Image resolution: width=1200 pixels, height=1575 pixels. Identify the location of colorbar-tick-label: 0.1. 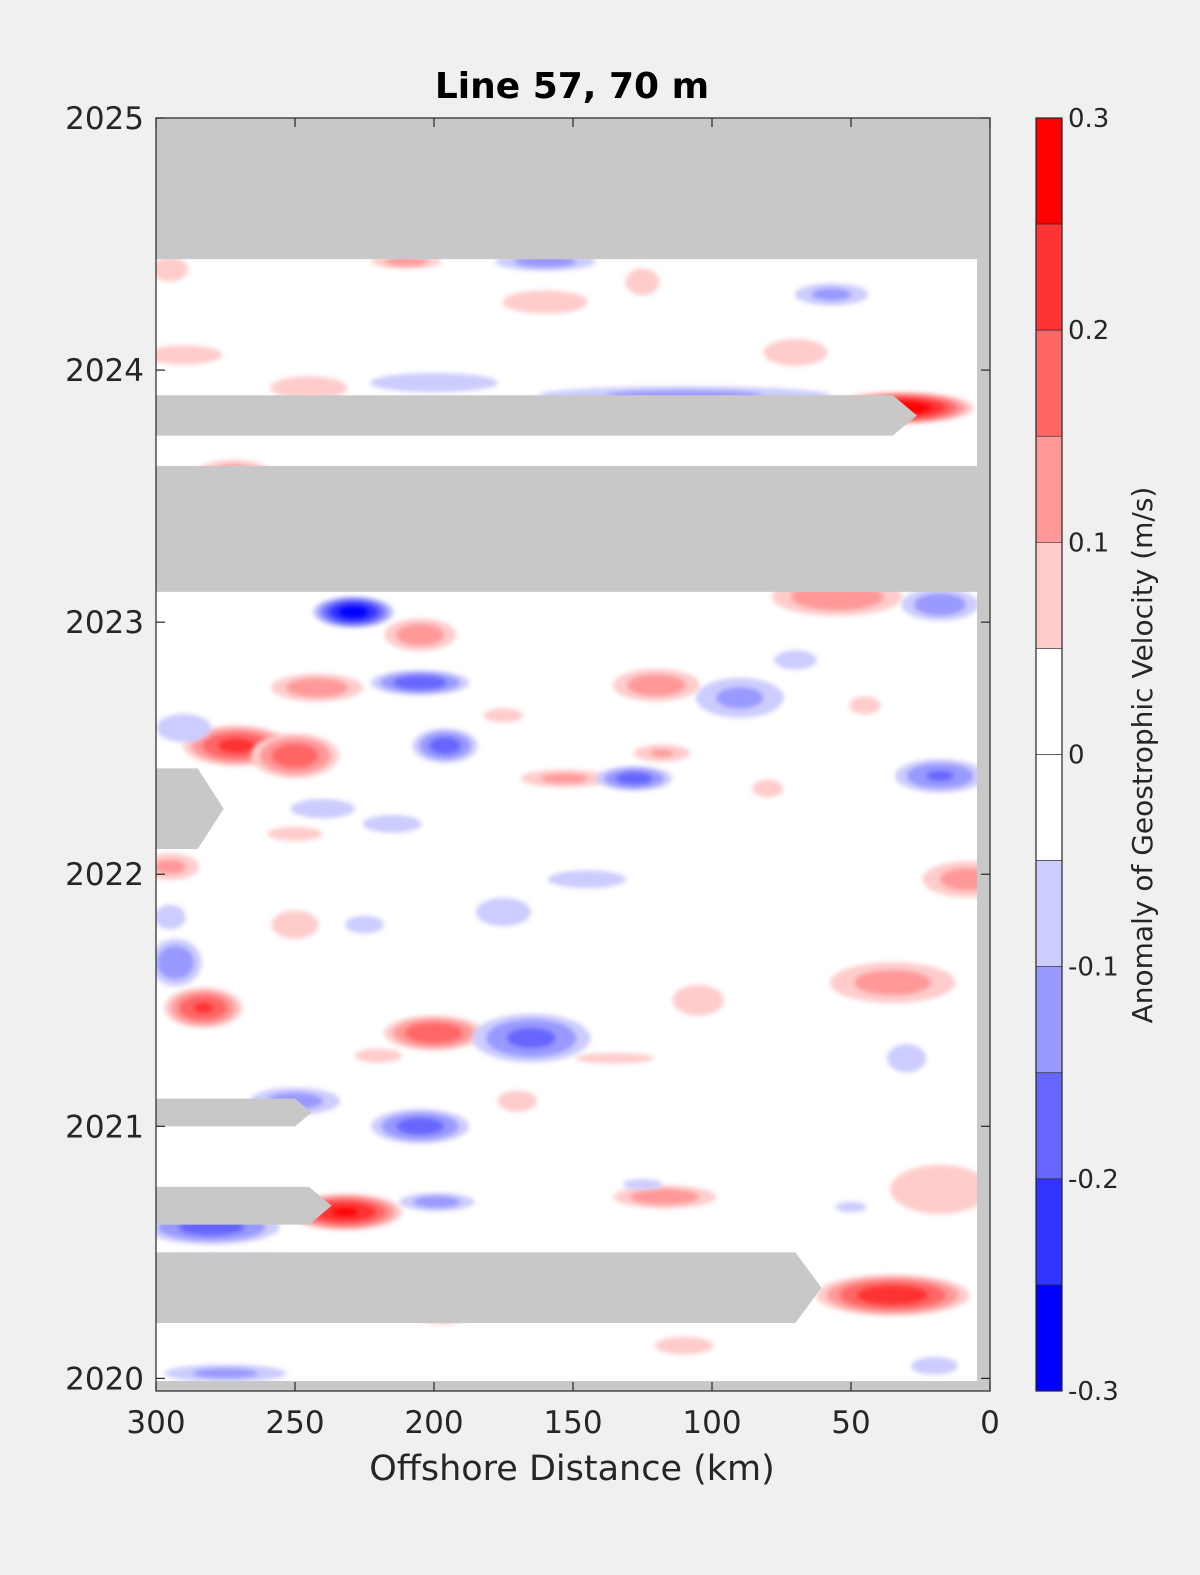
(1088, 543).